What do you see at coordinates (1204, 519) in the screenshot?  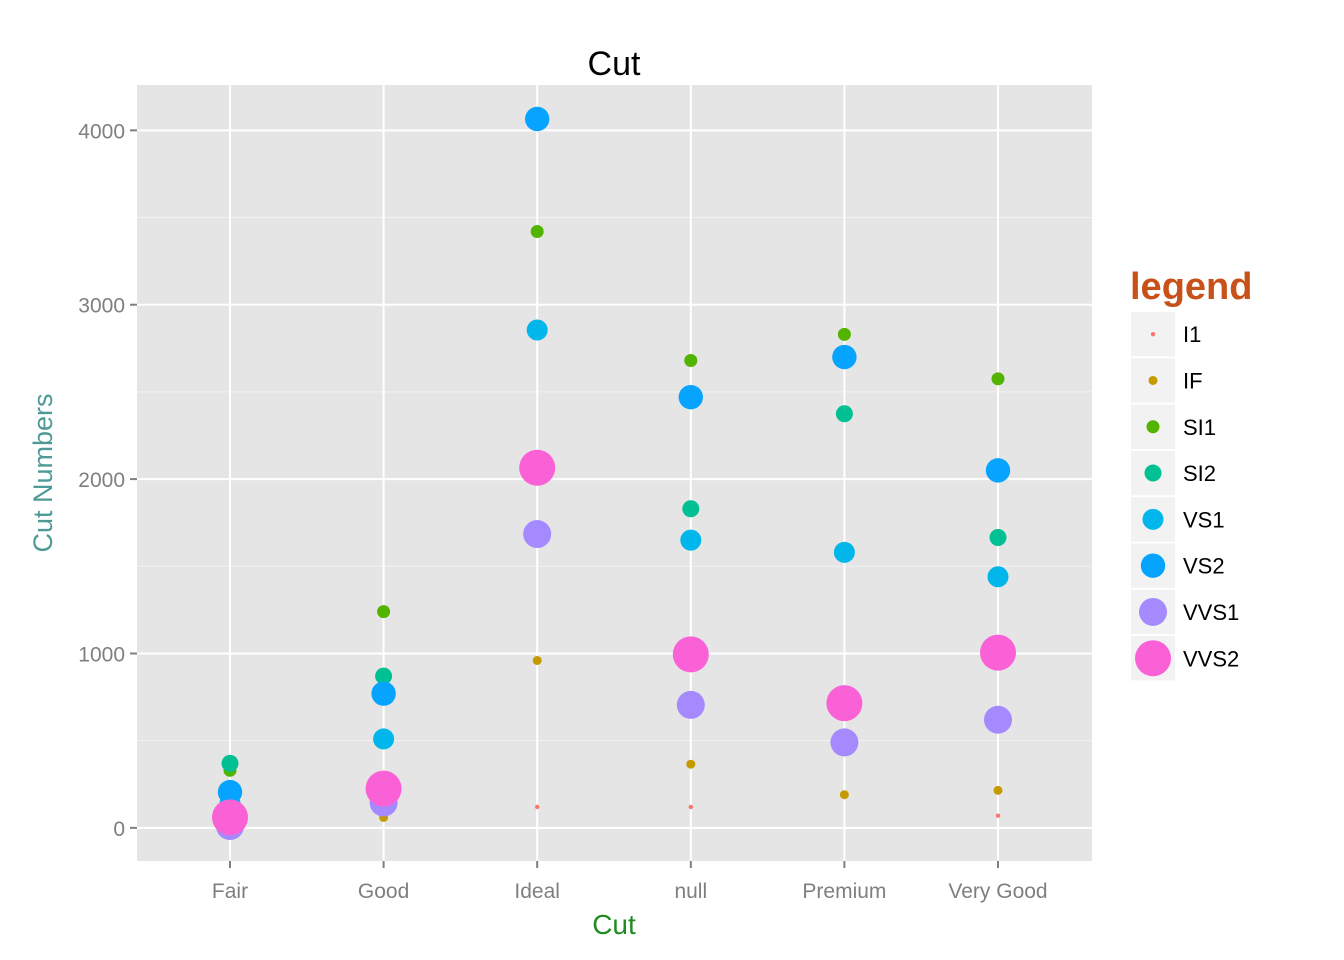 I see `legend-label: VS1` at bounding box center [1204, 519].